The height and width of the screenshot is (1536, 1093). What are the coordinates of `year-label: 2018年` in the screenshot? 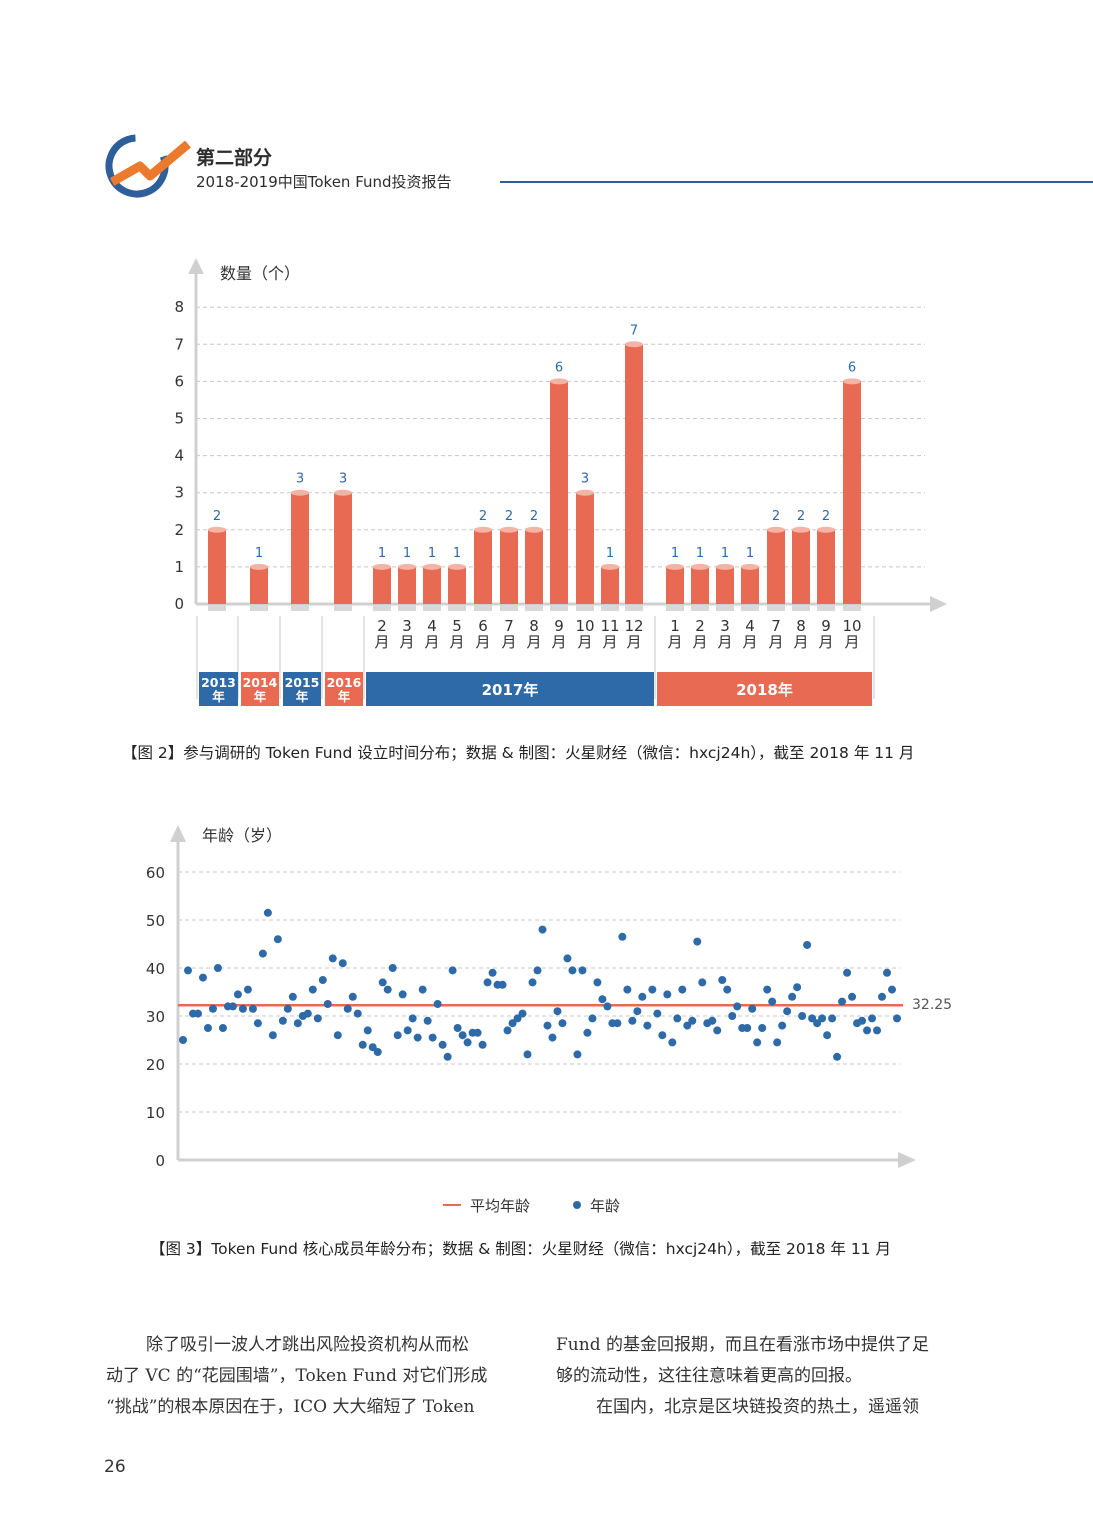 It's located at (764, 690).